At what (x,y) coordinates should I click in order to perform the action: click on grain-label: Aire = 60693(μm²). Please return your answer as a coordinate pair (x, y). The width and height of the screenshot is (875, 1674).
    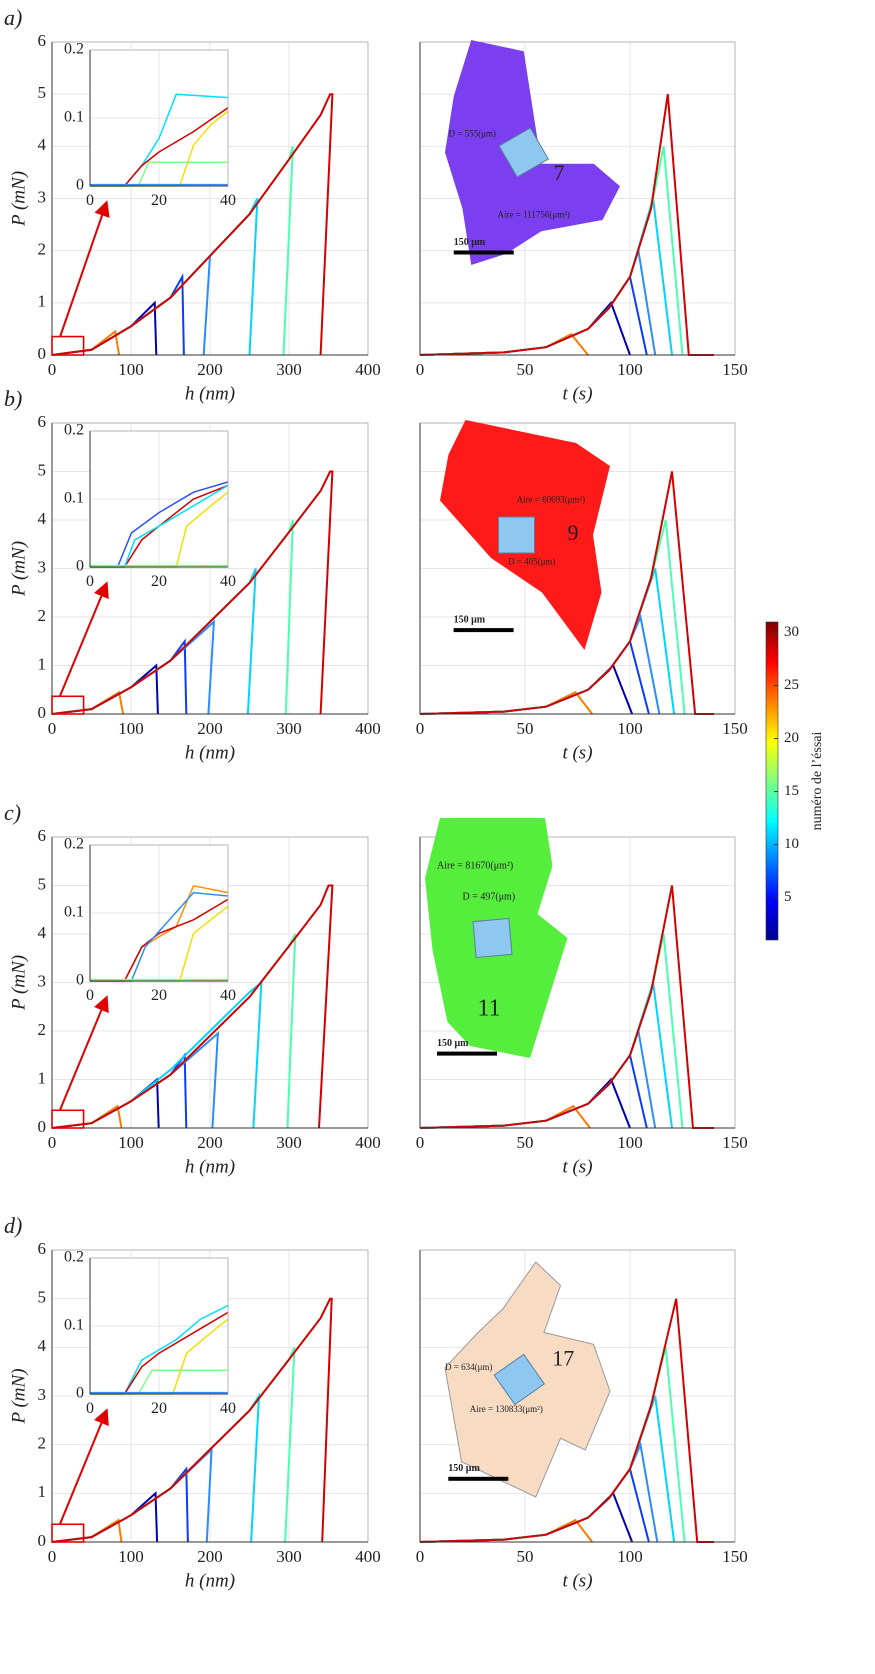
    Looking at the image, I should click on (551, 500).